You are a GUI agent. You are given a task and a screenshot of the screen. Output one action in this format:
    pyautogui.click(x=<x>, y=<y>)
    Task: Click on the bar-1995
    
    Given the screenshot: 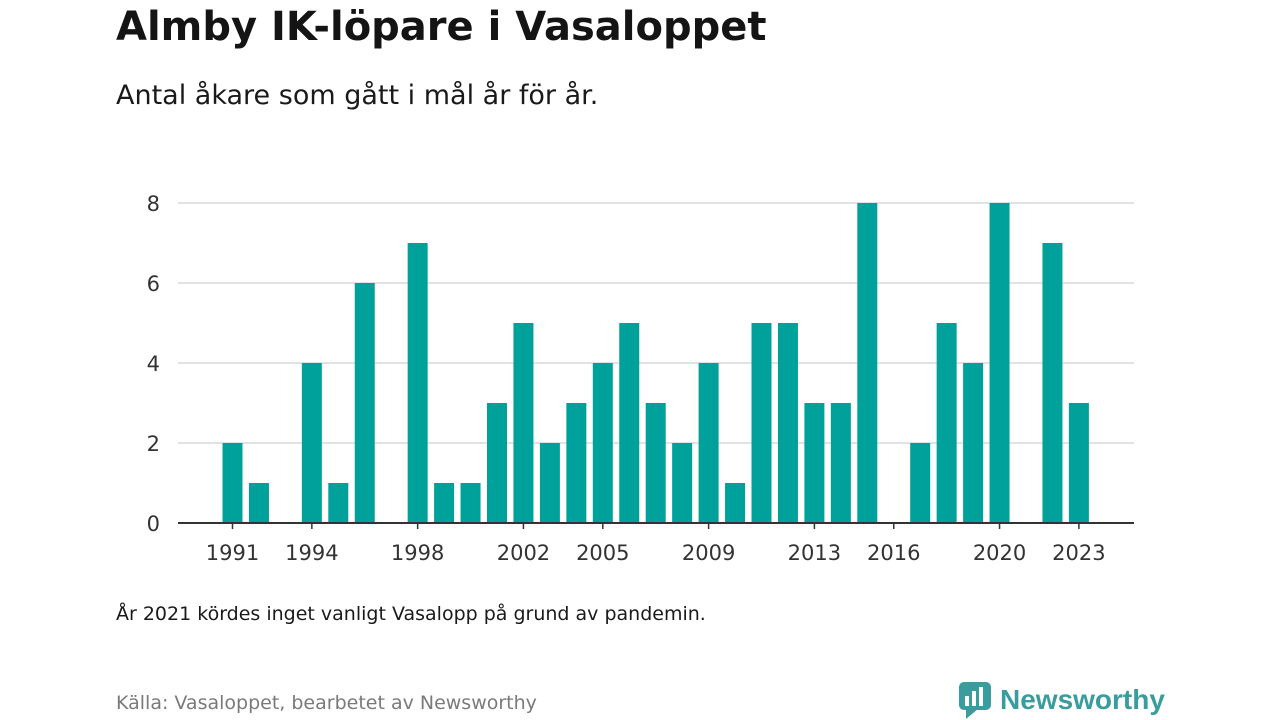 What is the action you would take?
    pyautogui.click(x=338, y=503)
    